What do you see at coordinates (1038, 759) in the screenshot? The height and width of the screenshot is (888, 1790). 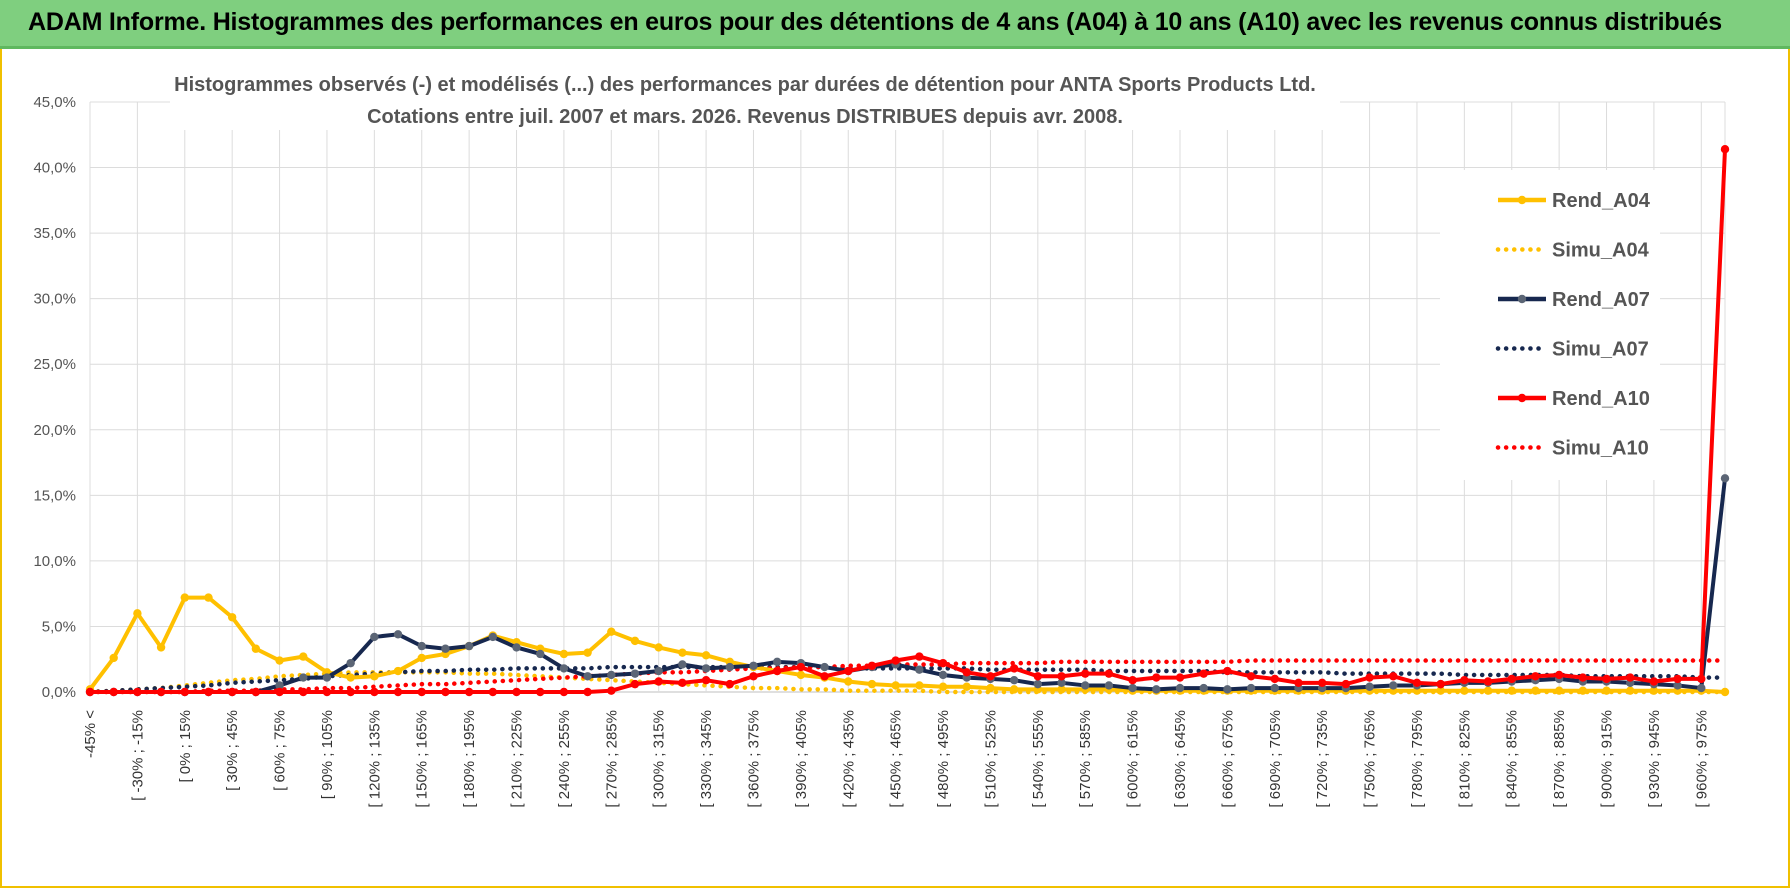 I see `x-tick-label: [ 540% ; 555%` at bounding box center [1038, 759].